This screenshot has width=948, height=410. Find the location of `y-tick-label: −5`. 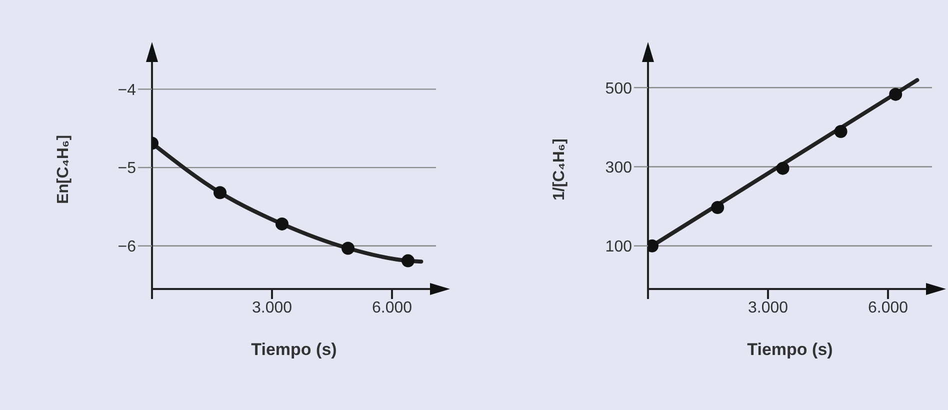

y-tick-label: −5 is located at coordinates (127, 169).